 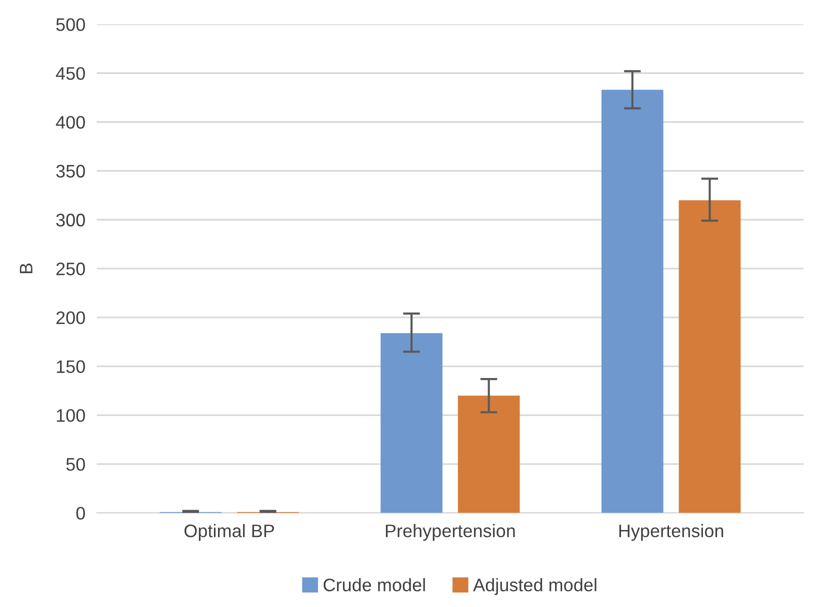 What do you see at coordinates (70, 171) in the screenshot?
I see `y-tick-label: 350` at bounding box center [70, 171].